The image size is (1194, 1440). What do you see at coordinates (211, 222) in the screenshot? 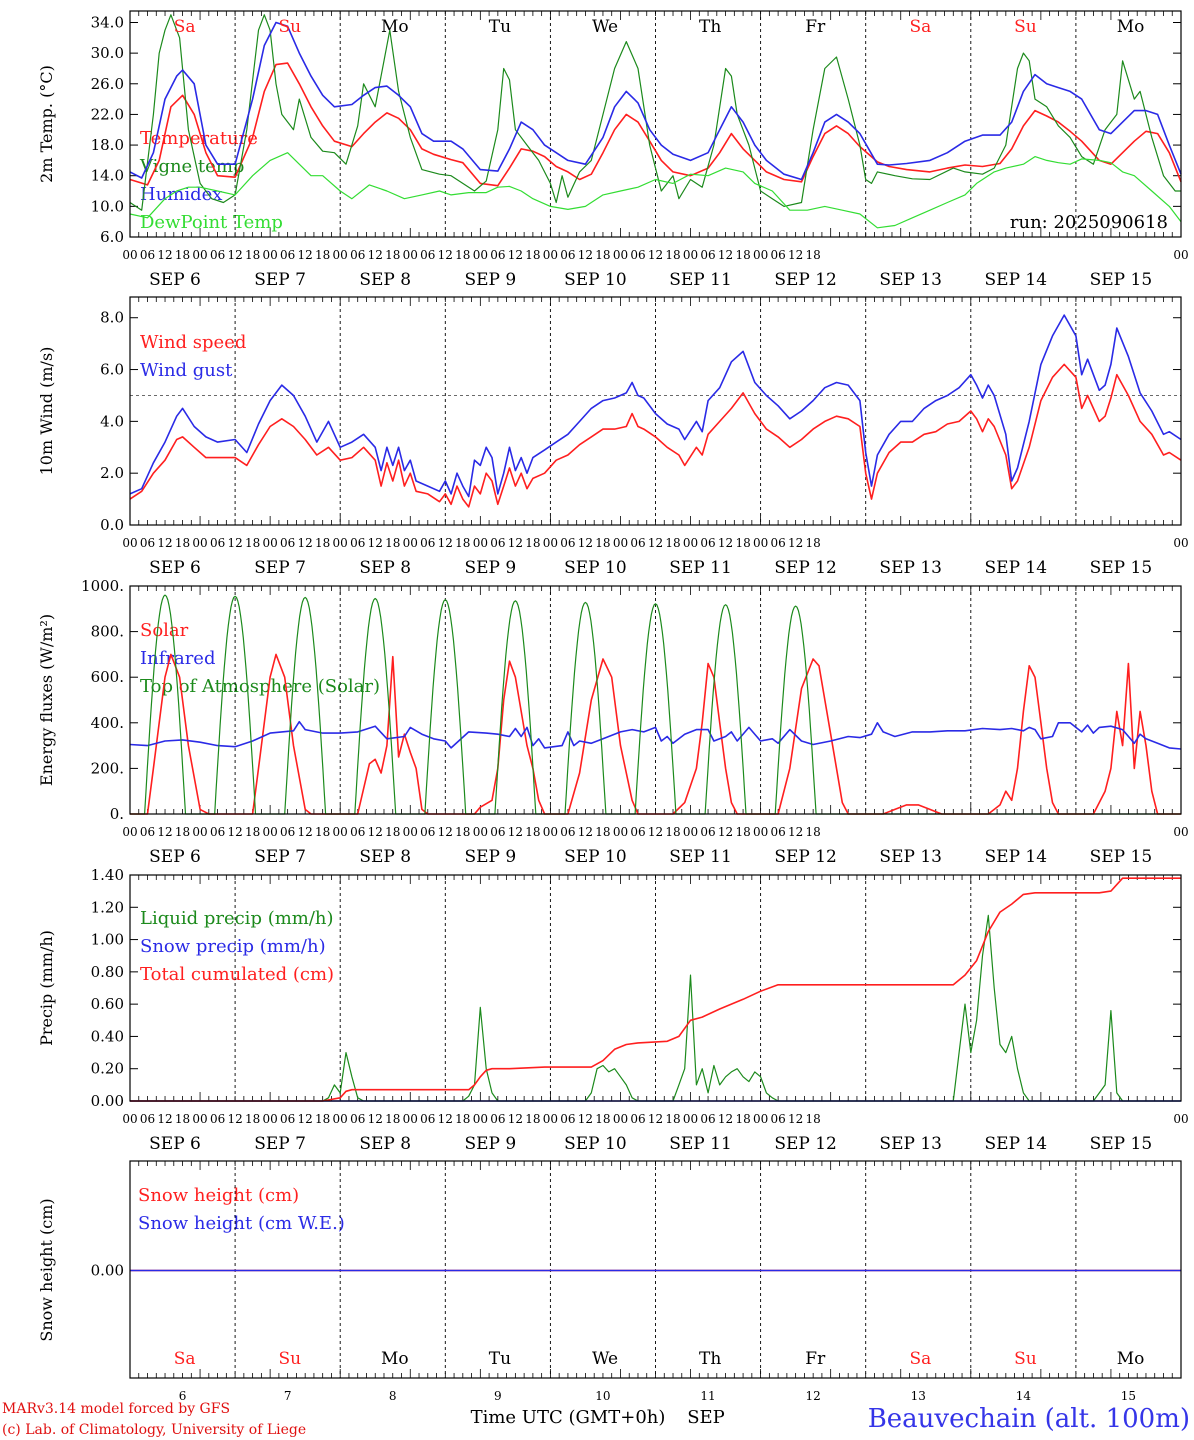
I see `legend-dewpoint-temp: DewPoint Temp` at bounding box center [211, 222].